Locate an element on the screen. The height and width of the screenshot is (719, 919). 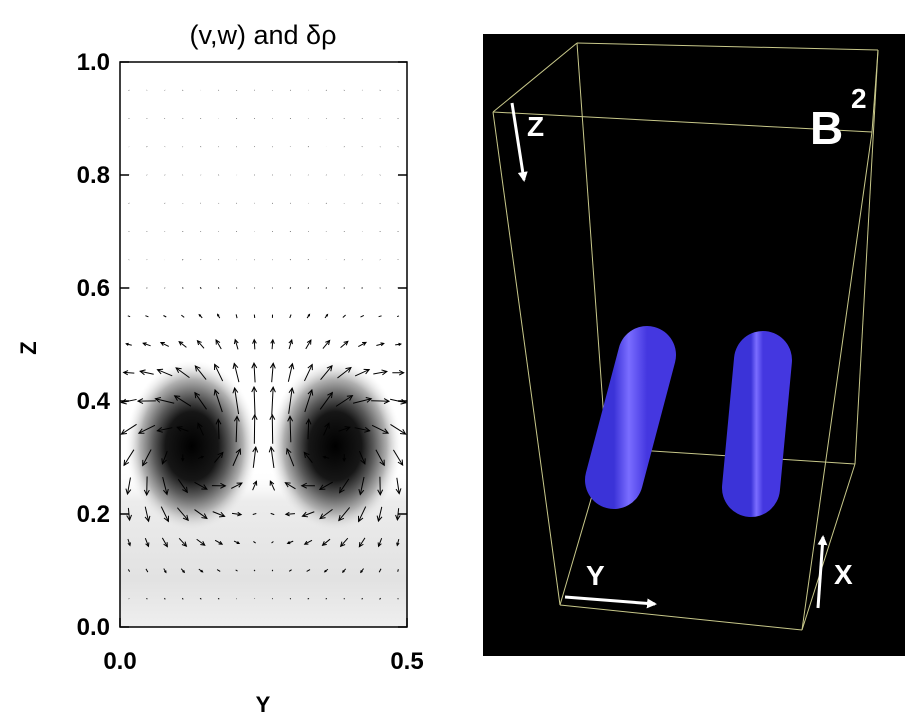
y-tick-label: 0.8 is located at coordinates (93, 175).